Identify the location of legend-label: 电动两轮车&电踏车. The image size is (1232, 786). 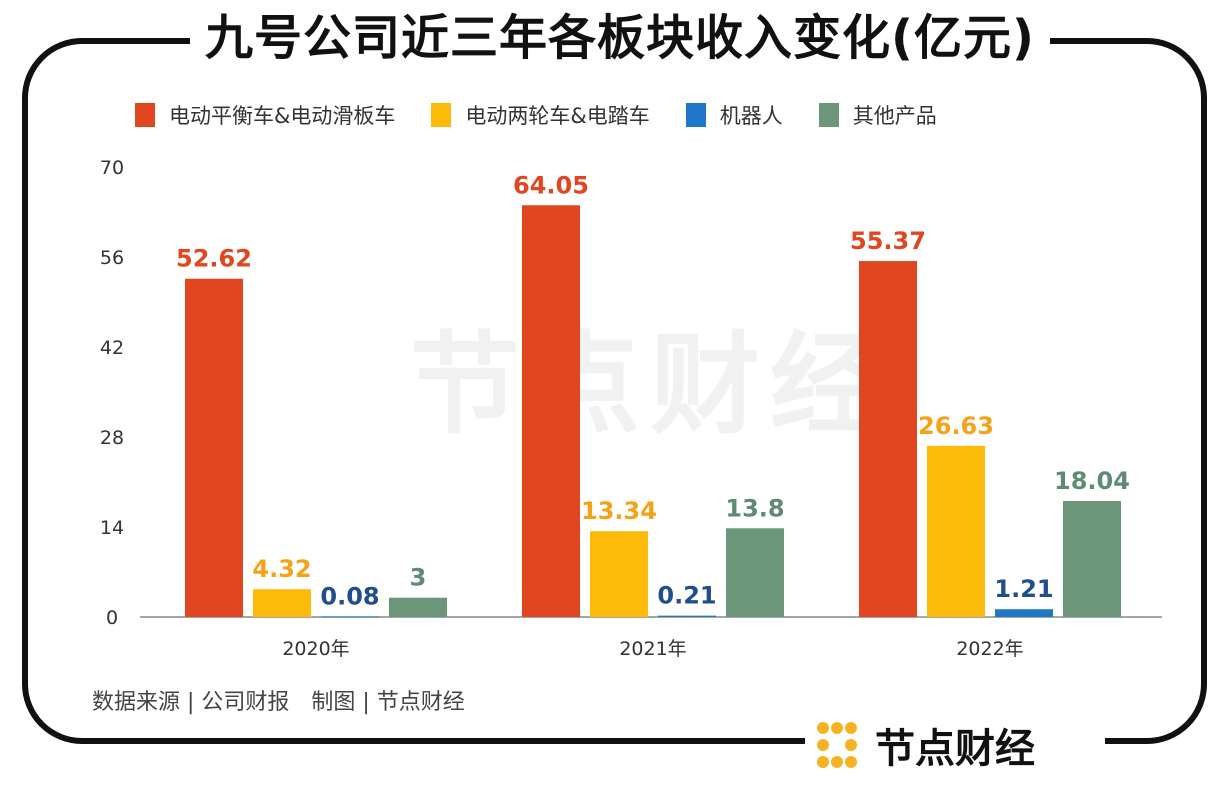
(557, 116).